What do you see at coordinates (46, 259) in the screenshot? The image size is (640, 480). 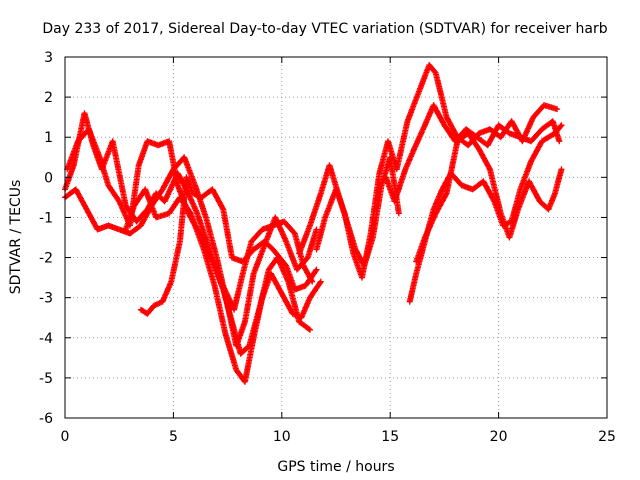 I see `y-tick-label: -2` at bounding box center [46, 259].